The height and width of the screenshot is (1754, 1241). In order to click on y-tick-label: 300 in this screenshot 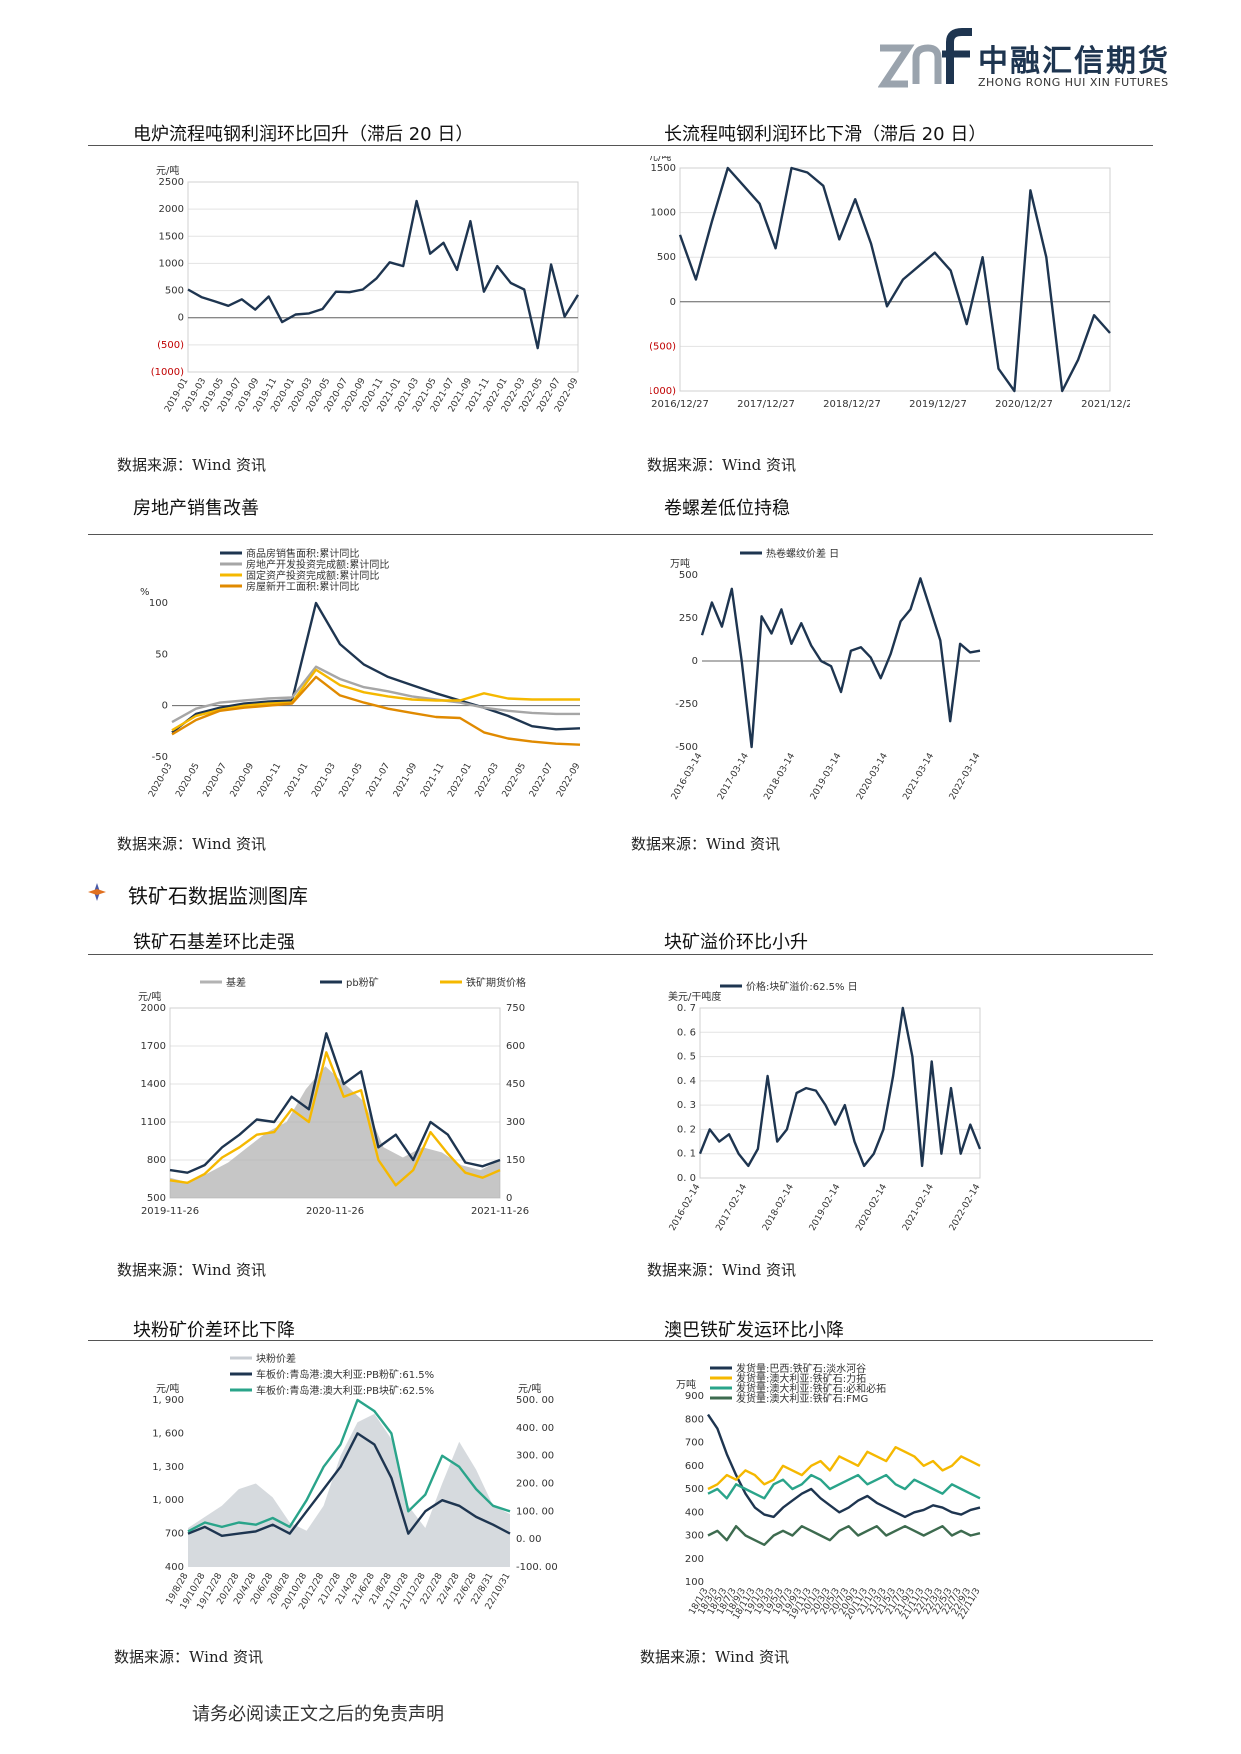, I will do `click(694, 1536)`.